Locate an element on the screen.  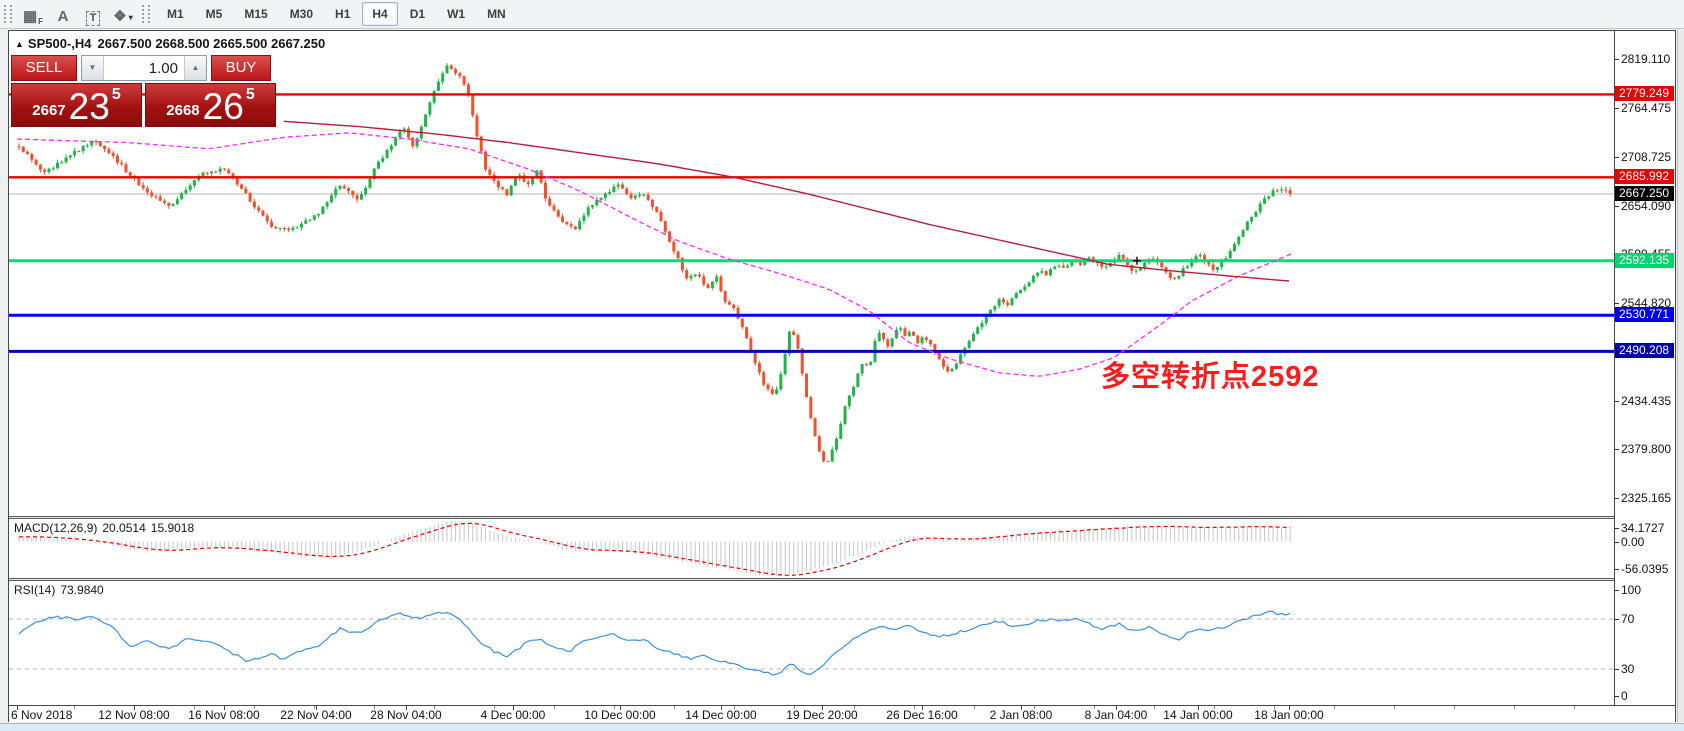
macd-axis-label: -56.0395 is located at coordinates (1645, 569).